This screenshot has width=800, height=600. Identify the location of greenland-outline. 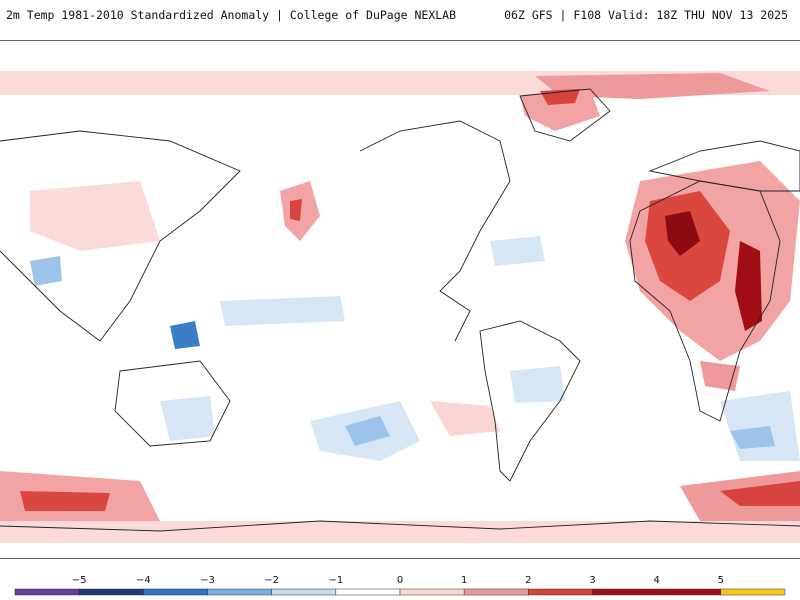
(565, 115).